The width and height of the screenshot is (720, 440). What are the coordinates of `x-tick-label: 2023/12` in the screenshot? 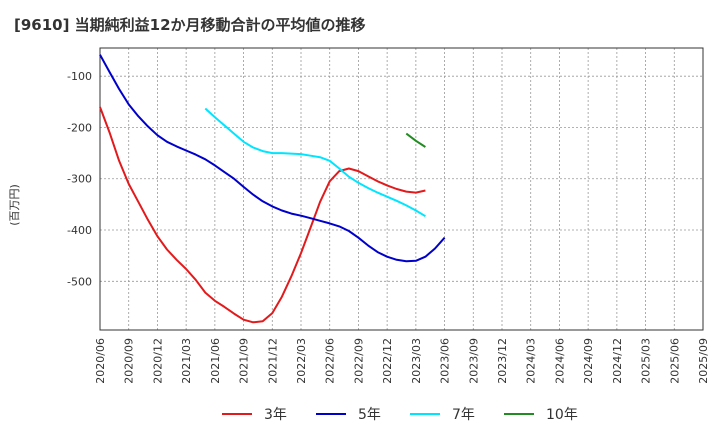 It's located at (502, 361).